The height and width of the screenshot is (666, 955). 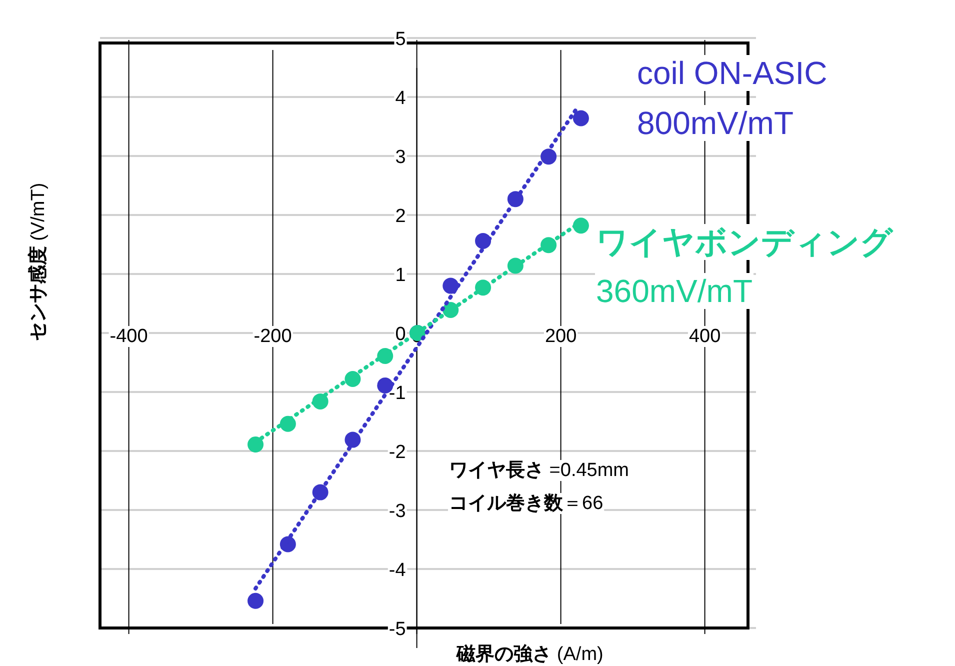 What do you see at coordinates (397, 452) in the screenshot?
I see `y-tick-label: -2` at bounding box center [397, 452].